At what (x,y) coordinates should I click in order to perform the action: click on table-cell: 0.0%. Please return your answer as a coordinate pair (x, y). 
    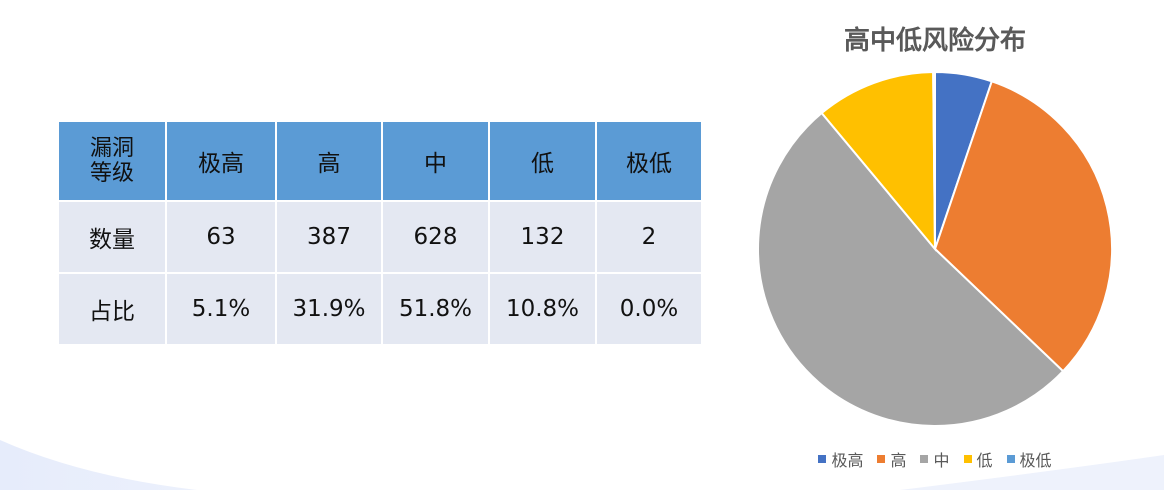
    Looking at the image, I should click on (649, 309).